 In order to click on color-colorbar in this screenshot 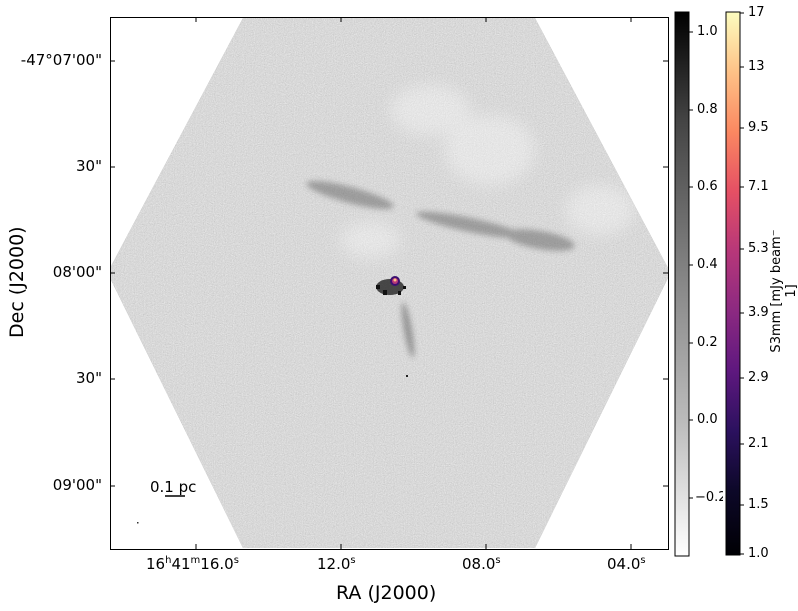, I will do `click(733, 283)`.